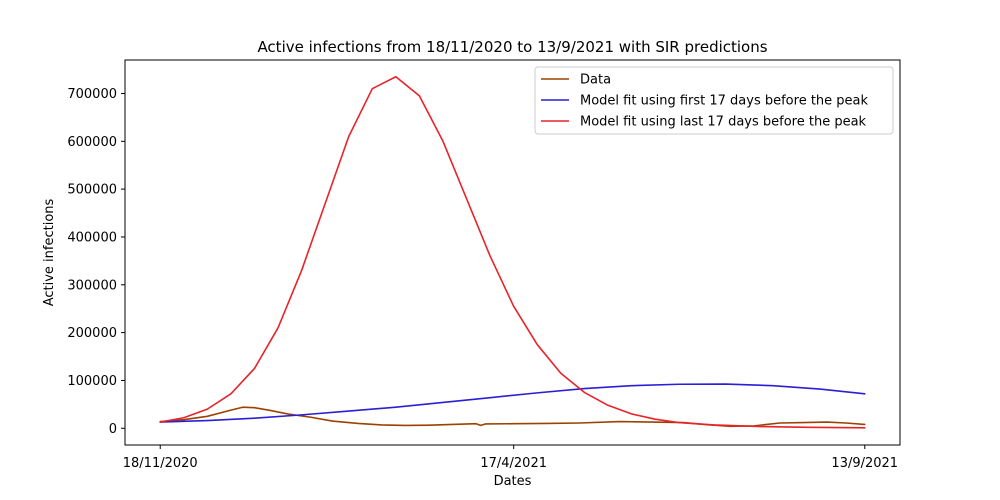  What do you see at coordinates (92, 285) in the screenshot?
I see `y-tick-label: 300000` at bounding box center [92, 285].